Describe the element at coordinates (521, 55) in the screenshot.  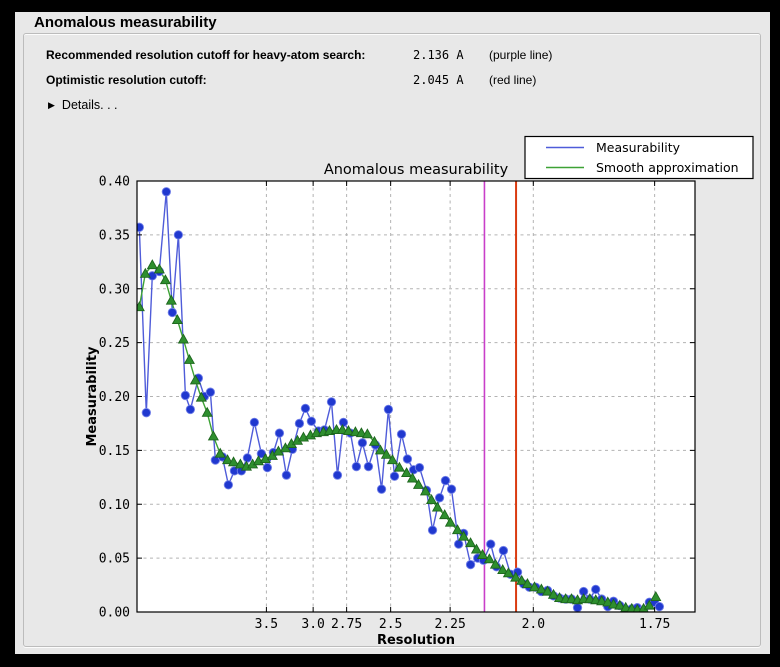
I see `recommended-cutoff-note: (purple line)` at that location.